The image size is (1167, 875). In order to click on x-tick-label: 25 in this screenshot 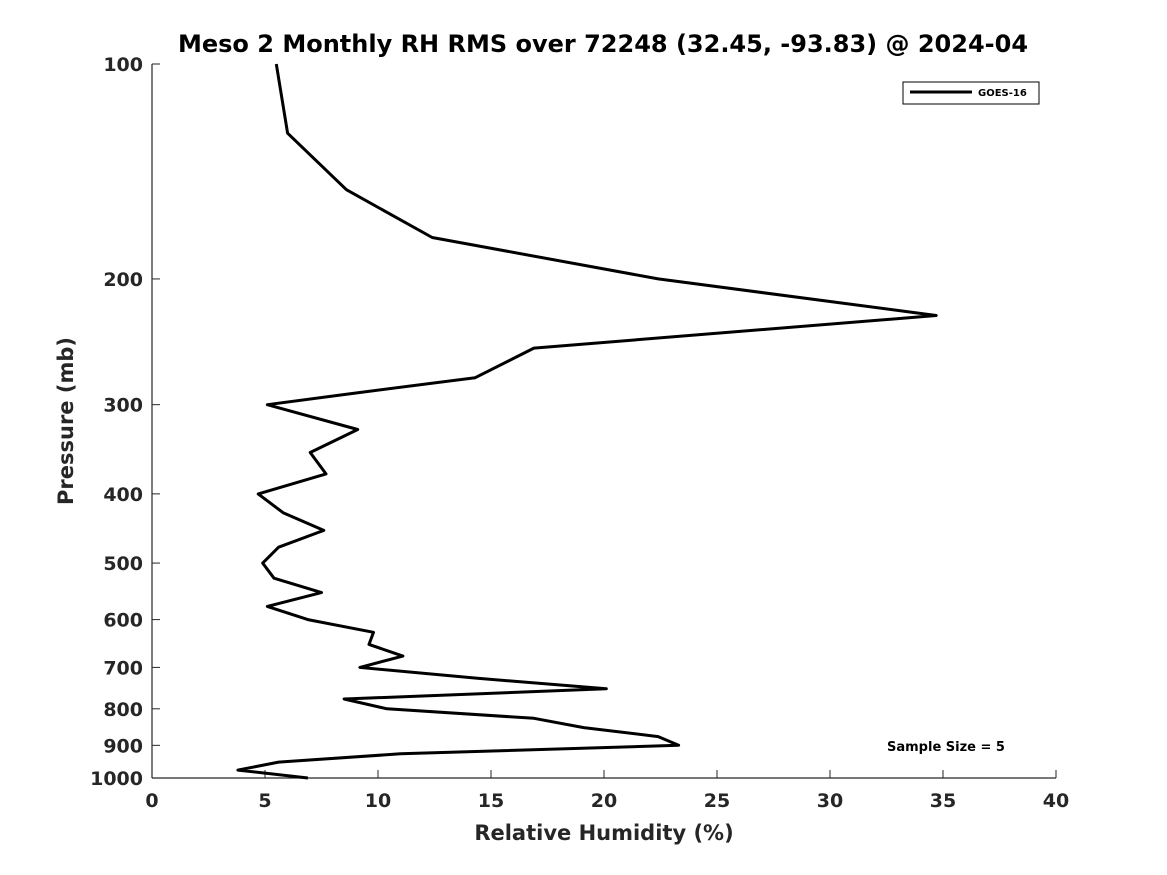, I will do `click(717, 801)`.